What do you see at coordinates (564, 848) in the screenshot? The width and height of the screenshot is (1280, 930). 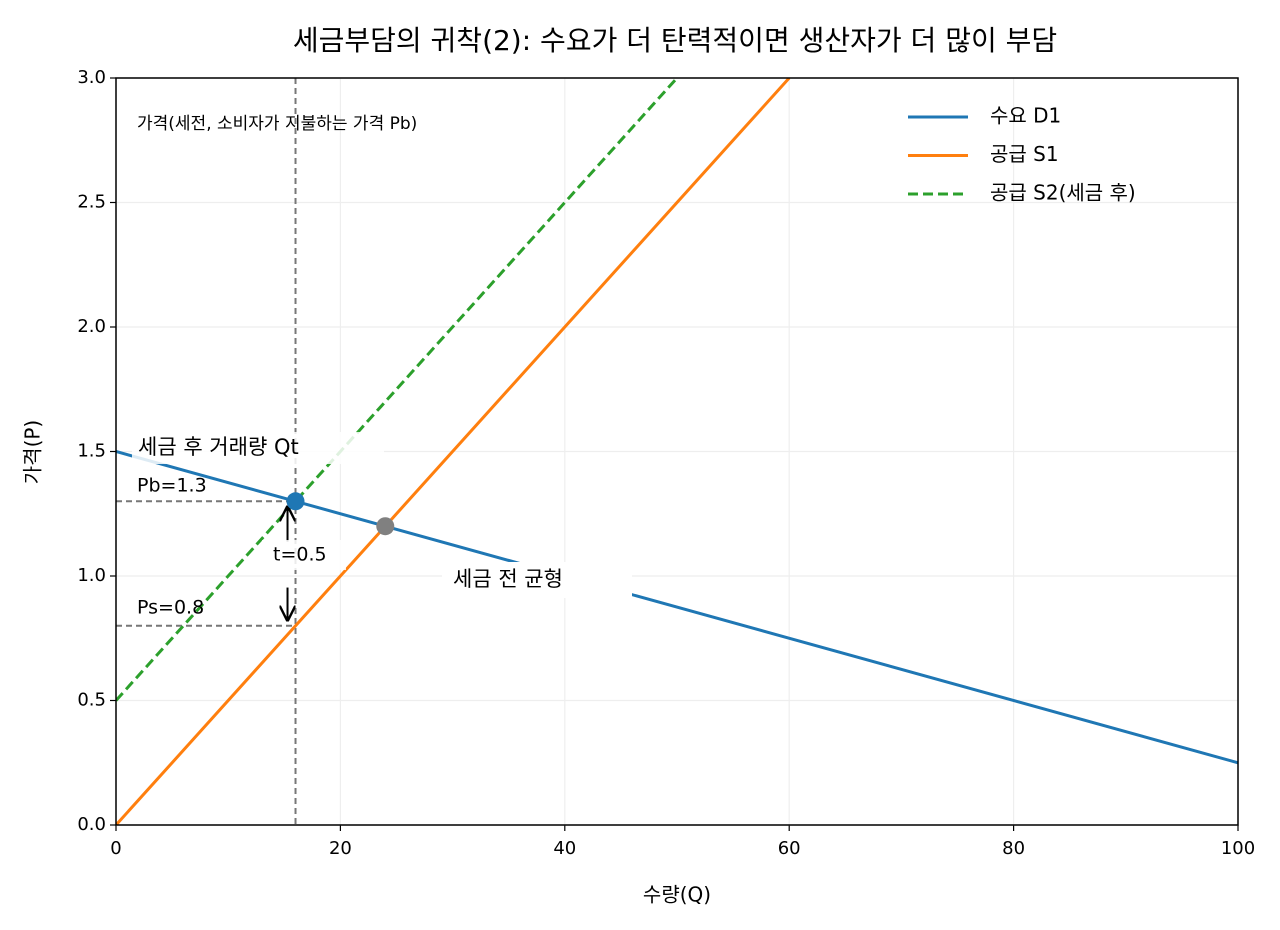 I see `x-tick-label: 40` at bounding box center [564, 848].